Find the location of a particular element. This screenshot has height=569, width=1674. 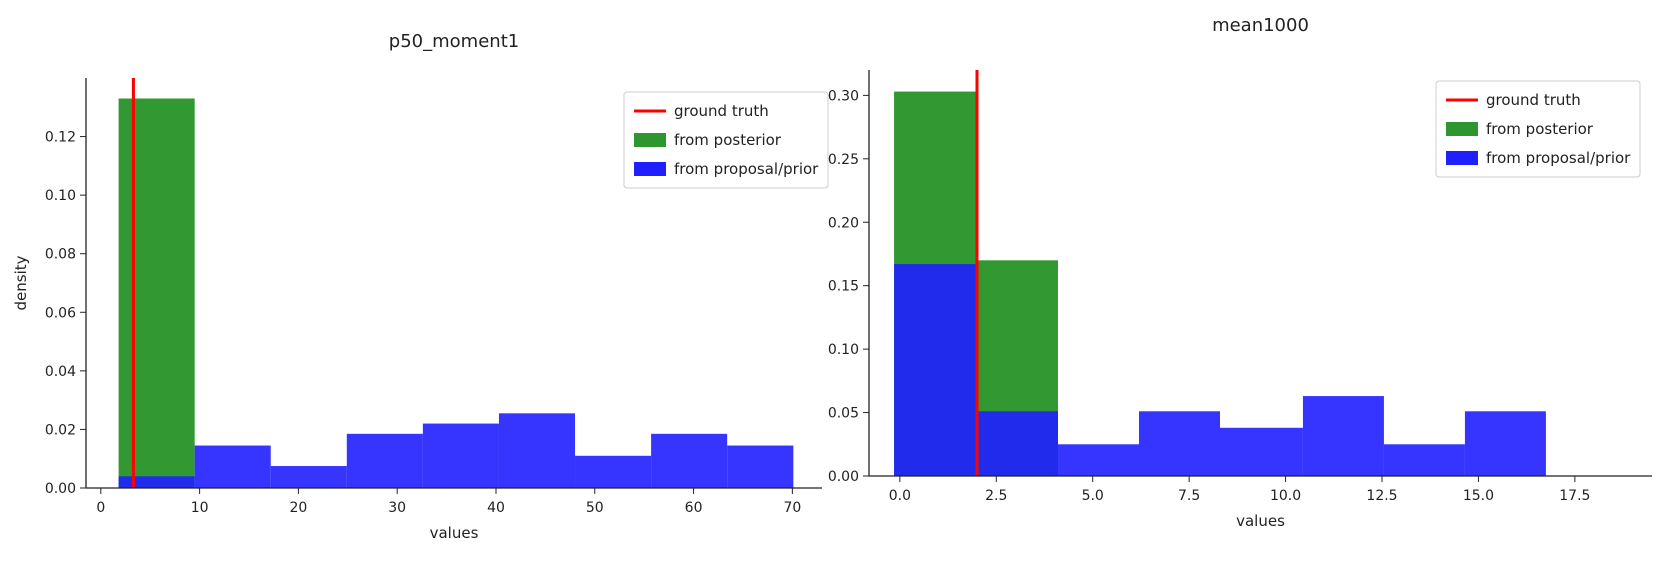

y-tick-label-3: 0.15 is located at coordinates (843, 287).